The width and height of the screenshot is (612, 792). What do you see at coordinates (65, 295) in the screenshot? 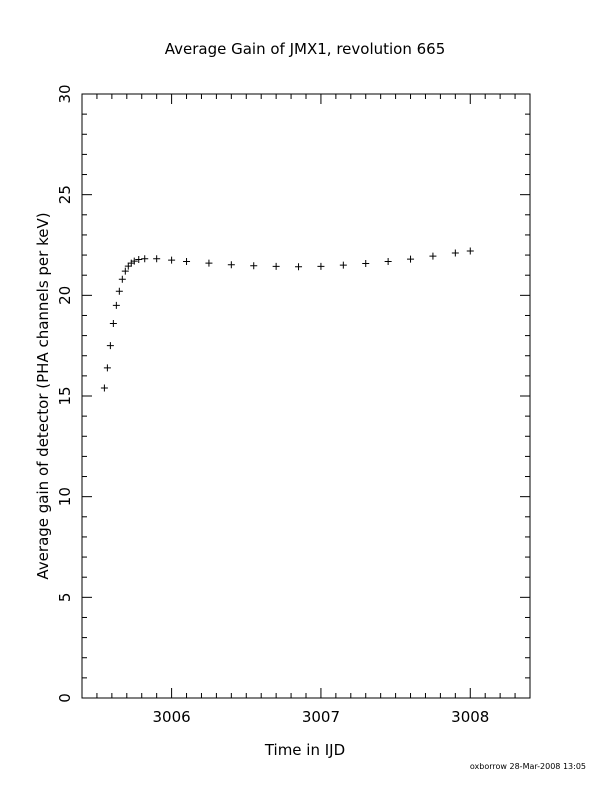
I see `y-tick-label: 20` at bounding box center [65, 295].